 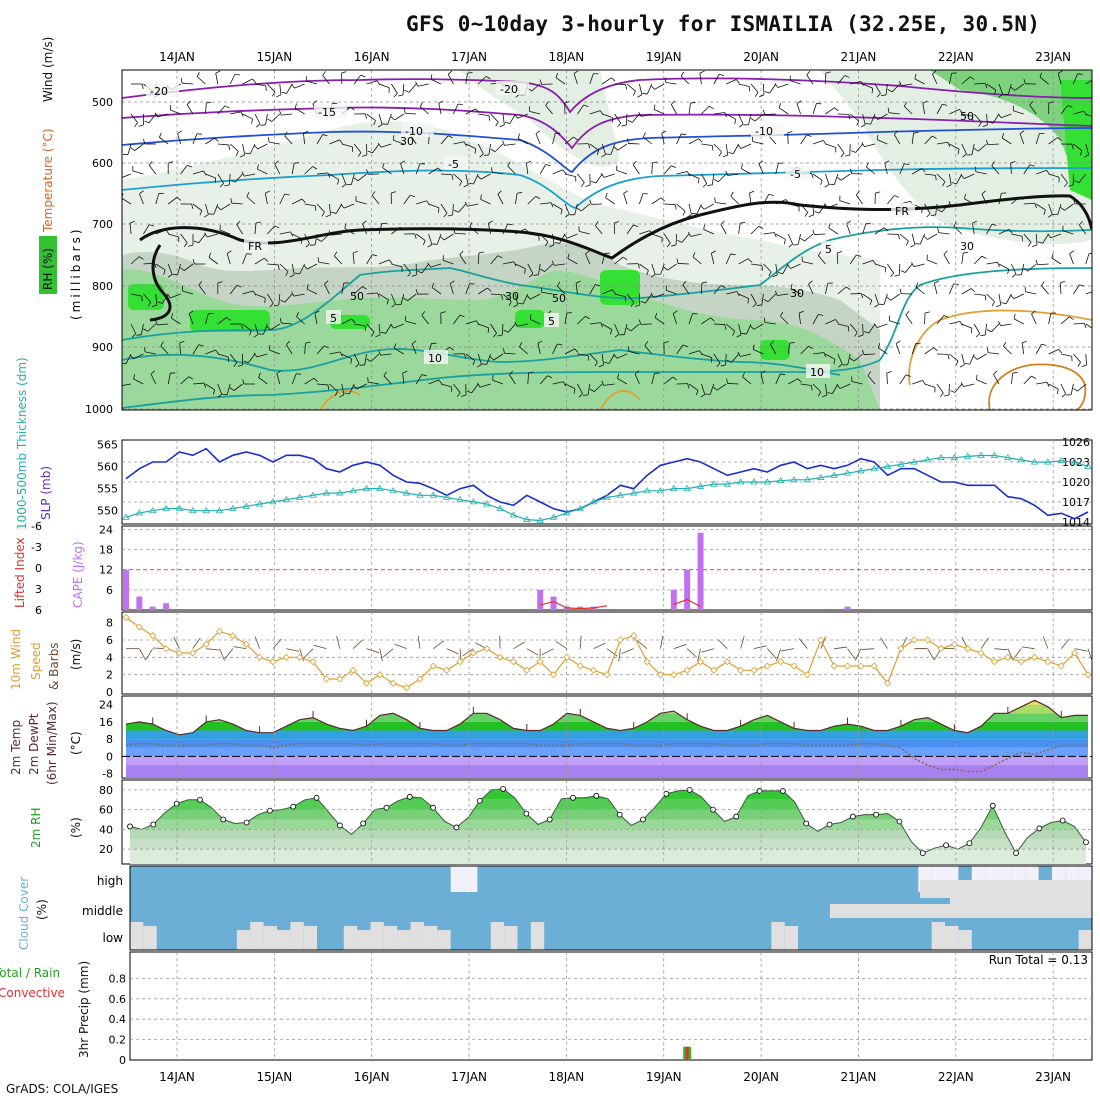 What do you see at coordinates (797, 293) in the screenshot?
I see `rh-contour-label: 30` at bounding box center [797, 293].